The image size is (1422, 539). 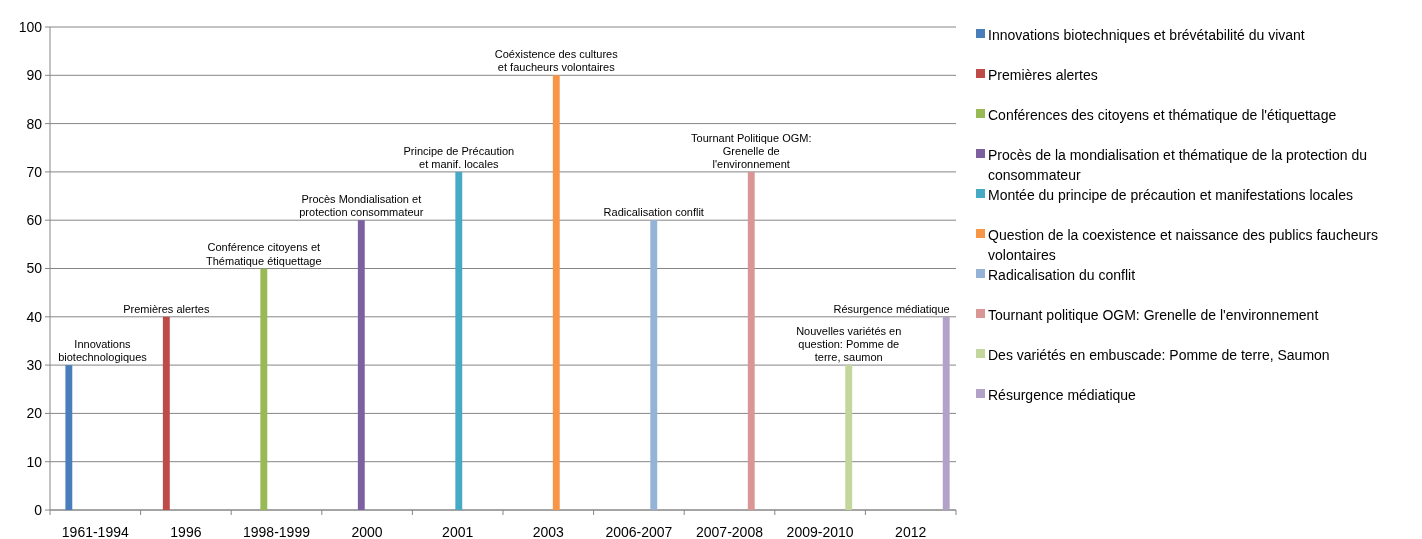 I want to click on legend-label: Résurgence médiatique, so click(x=1062, y=394).